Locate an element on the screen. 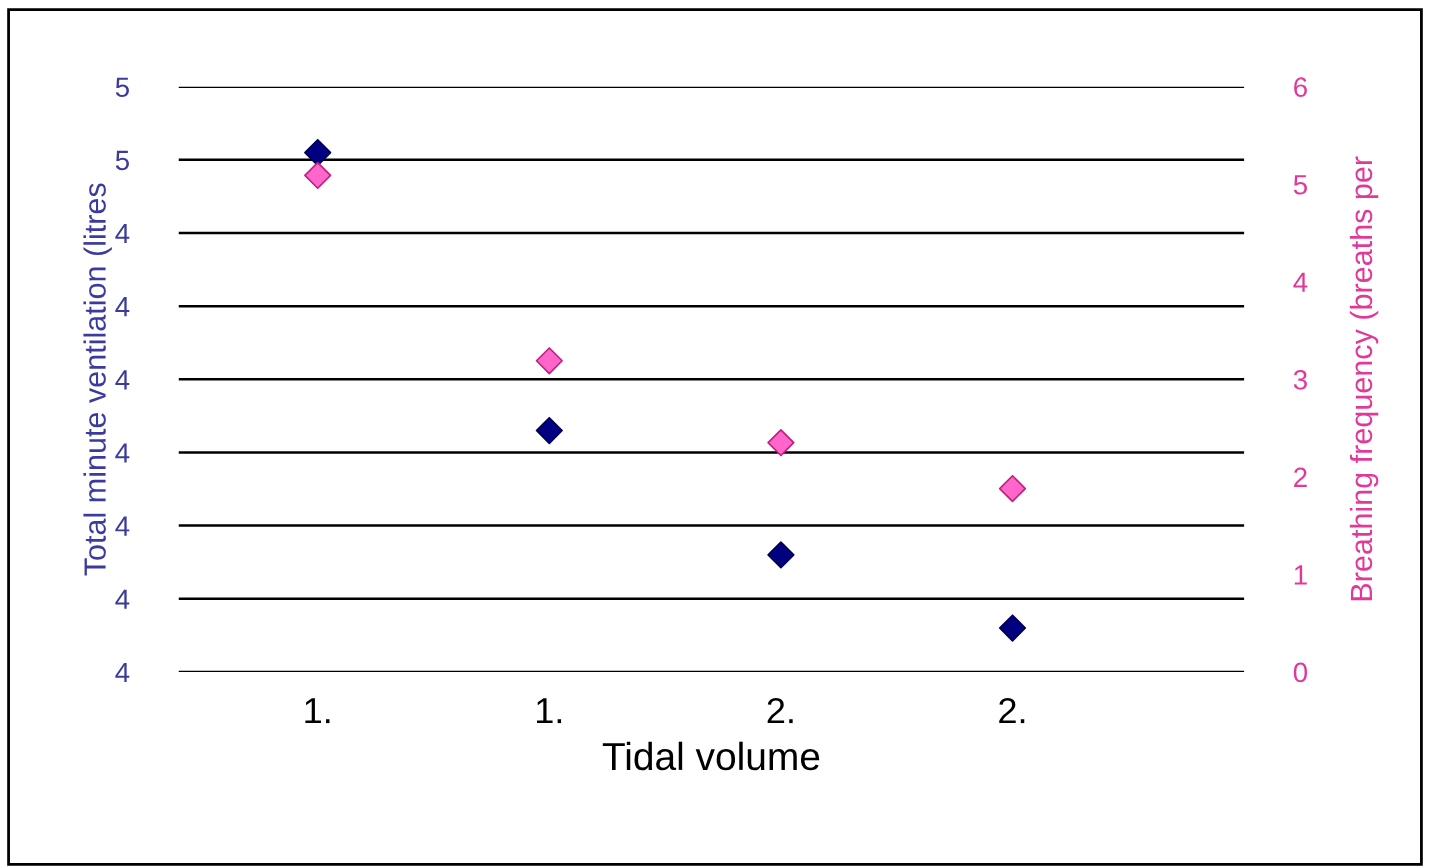 The height and width of the screenshot is (867, 1430). y2-tick-label: 1 is located at coordinates (1300, 575).